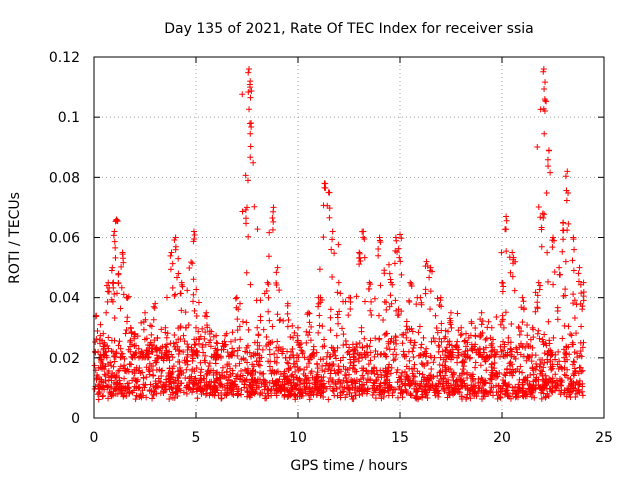 The image size is (640, 480). What do you see at coordinates (348, 466) in the screenshot?
I see `x-axis-label: GPS time / hours` at bounding box center [348, 466].